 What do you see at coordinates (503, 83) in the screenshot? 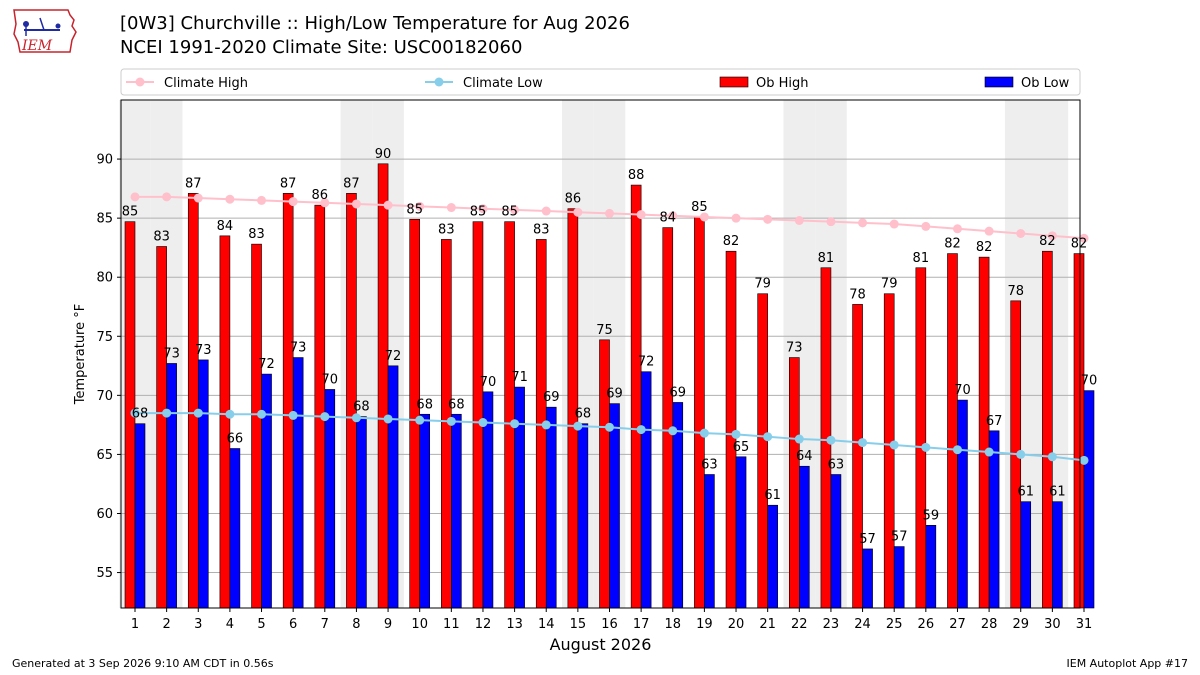
I see `legend-climate-low-label: Climate Low` at bounding box center [503, 83].